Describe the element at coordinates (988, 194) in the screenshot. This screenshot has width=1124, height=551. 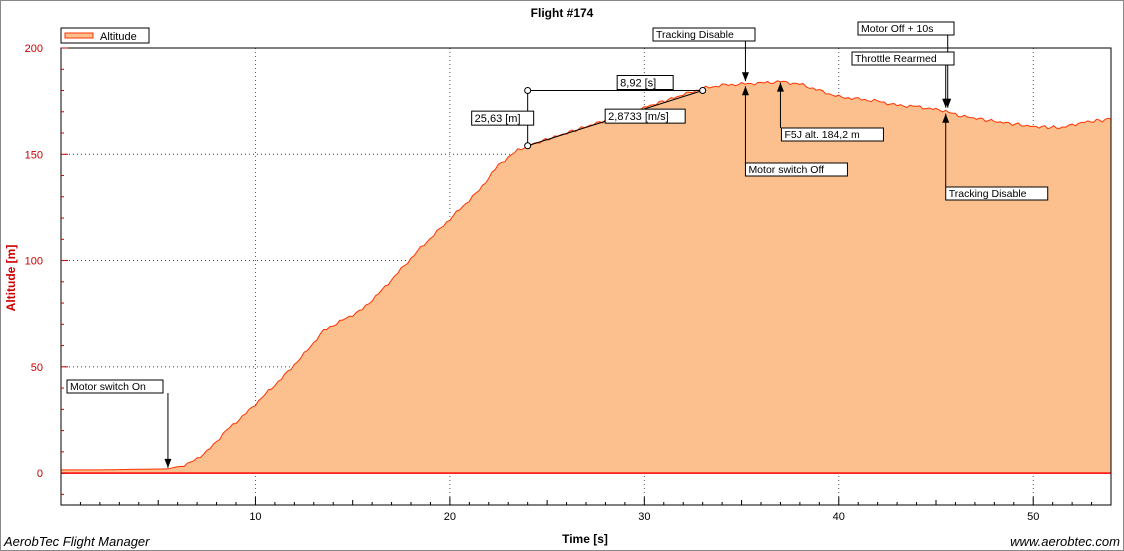
I see `annot-tracking-disable-2-label: Tracking Disable` at that location.